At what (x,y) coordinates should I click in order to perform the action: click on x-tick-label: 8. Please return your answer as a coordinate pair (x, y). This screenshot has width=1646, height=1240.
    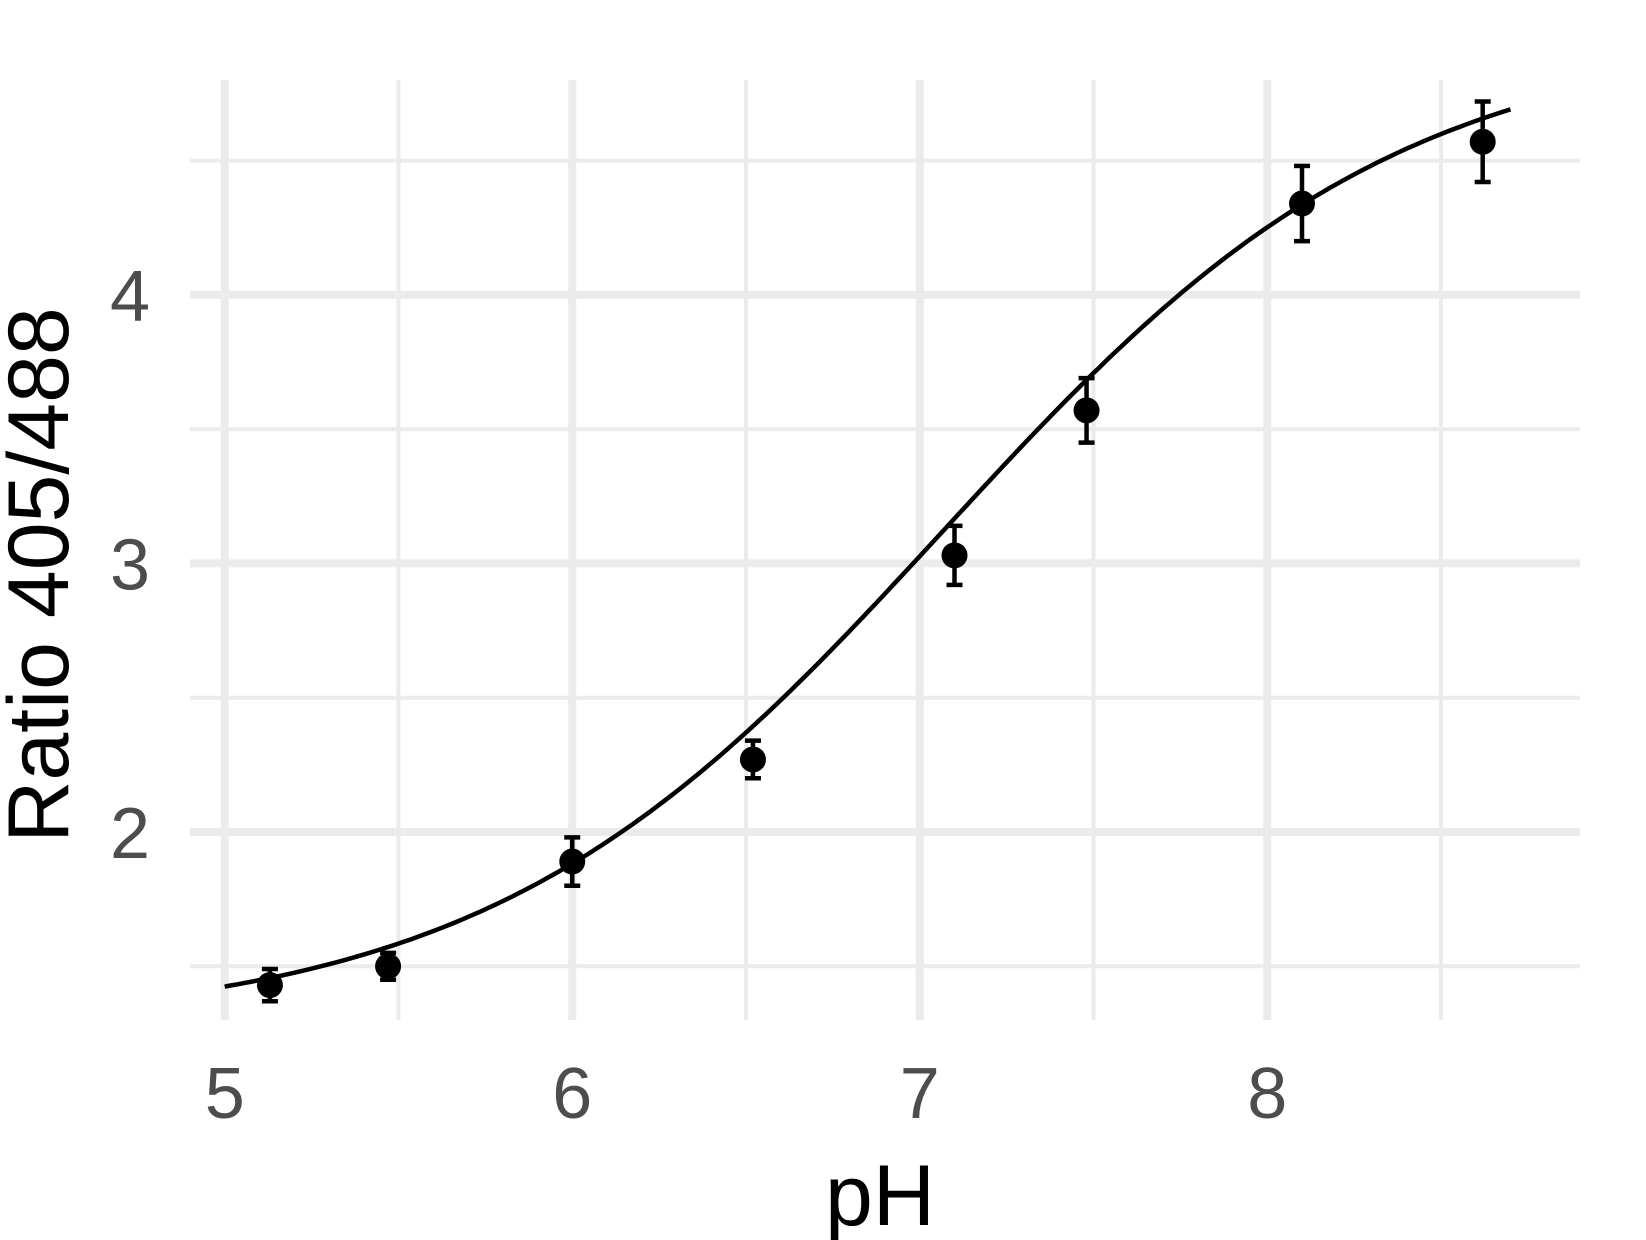
    Looking at the image, I should click on (1267, 1094).